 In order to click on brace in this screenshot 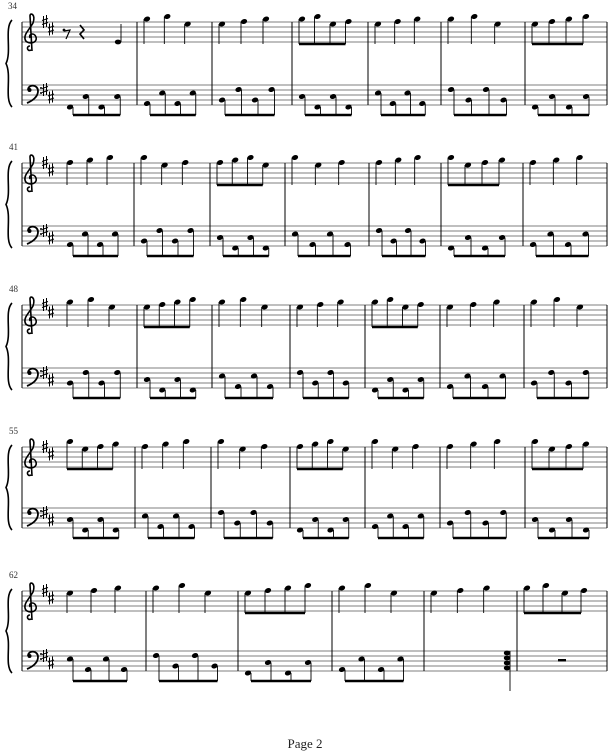, I will do `click(9, 346)`.